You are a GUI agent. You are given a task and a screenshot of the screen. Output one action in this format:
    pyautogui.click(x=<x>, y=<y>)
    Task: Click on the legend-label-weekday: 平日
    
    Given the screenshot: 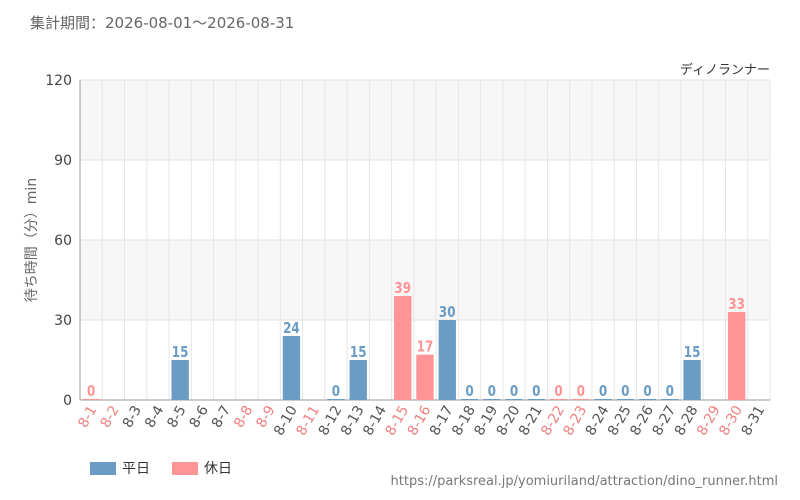 What is the action you would take?
    pyautogui.click(x=136, y=469)
    